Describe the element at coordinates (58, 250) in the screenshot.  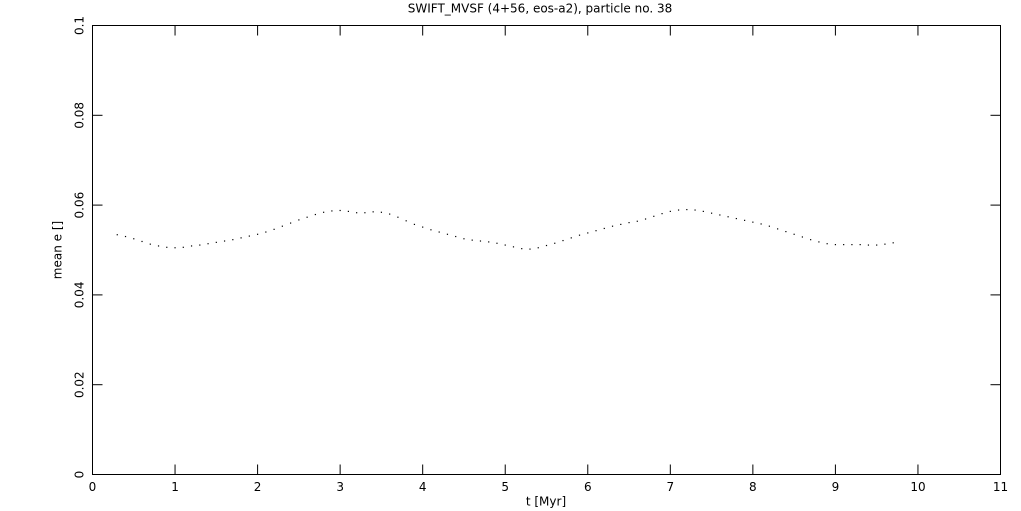
I see `y-axis-label: mean e []` at that location.